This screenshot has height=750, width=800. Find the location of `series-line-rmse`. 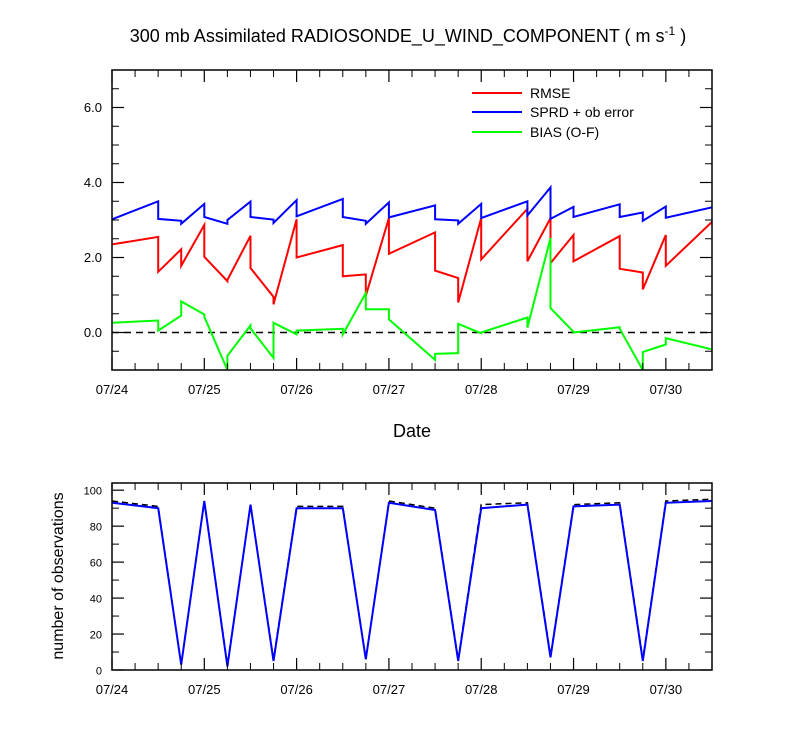

series-line-rmse is located at coordinates (412, 255).